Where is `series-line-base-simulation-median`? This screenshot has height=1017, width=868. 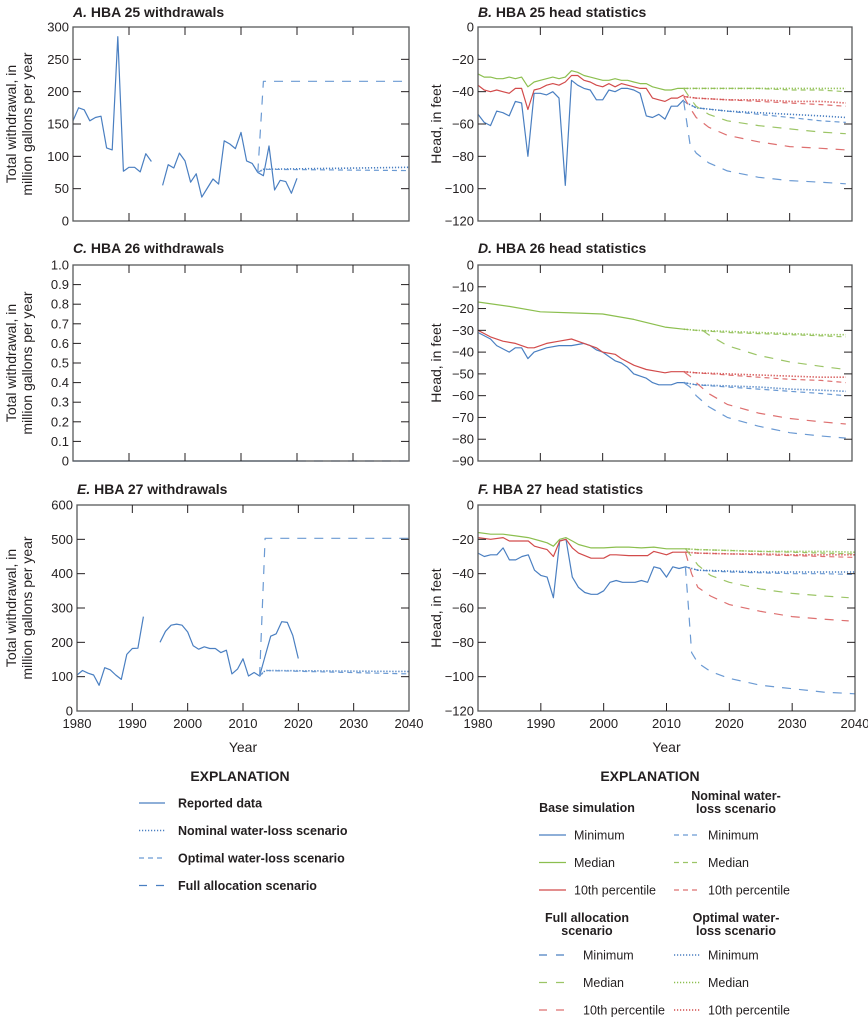 series-line-base-simulation-median is located at coordinates (581, 315).